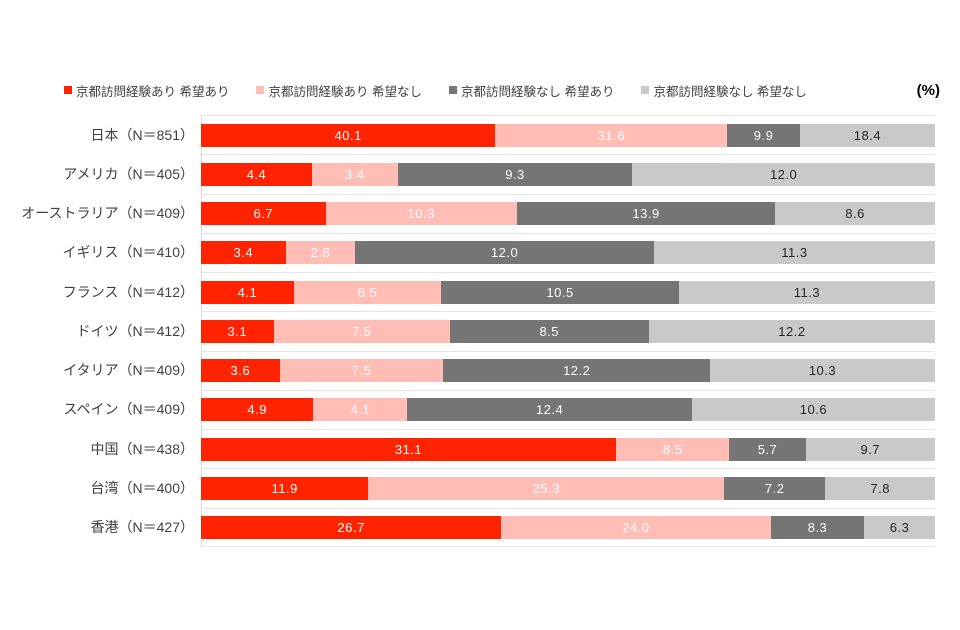 The image size is (960, 630). I want to click on segment-value: 40.1, so click(348, 135).